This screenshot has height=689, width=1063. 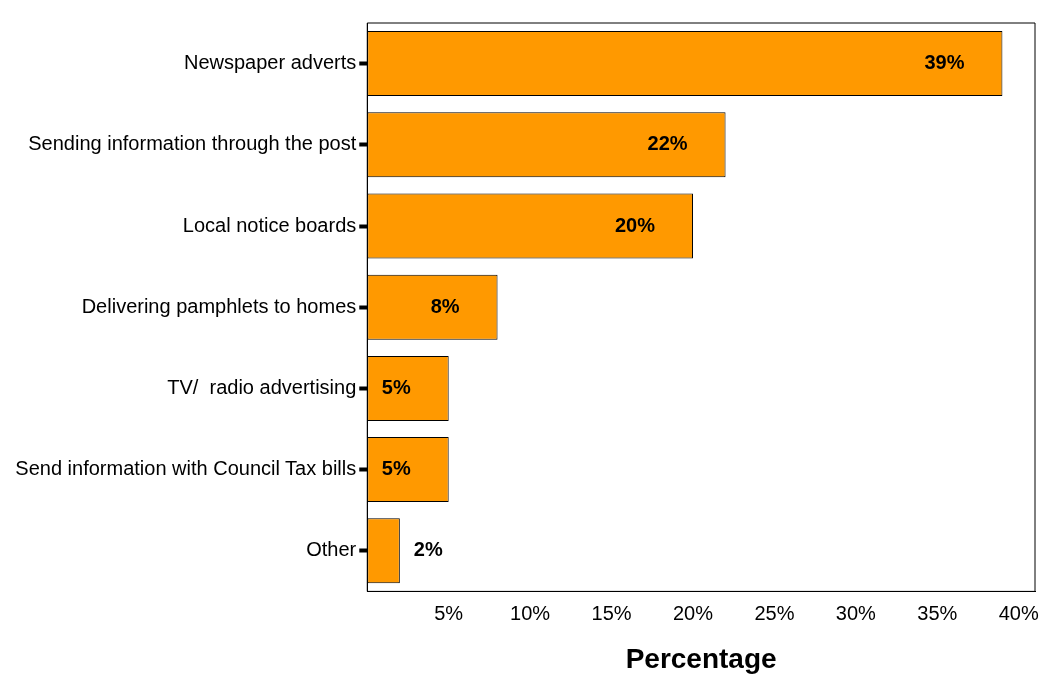 I want to click on x-tick-label: 35%, so click(x=937, y=612).